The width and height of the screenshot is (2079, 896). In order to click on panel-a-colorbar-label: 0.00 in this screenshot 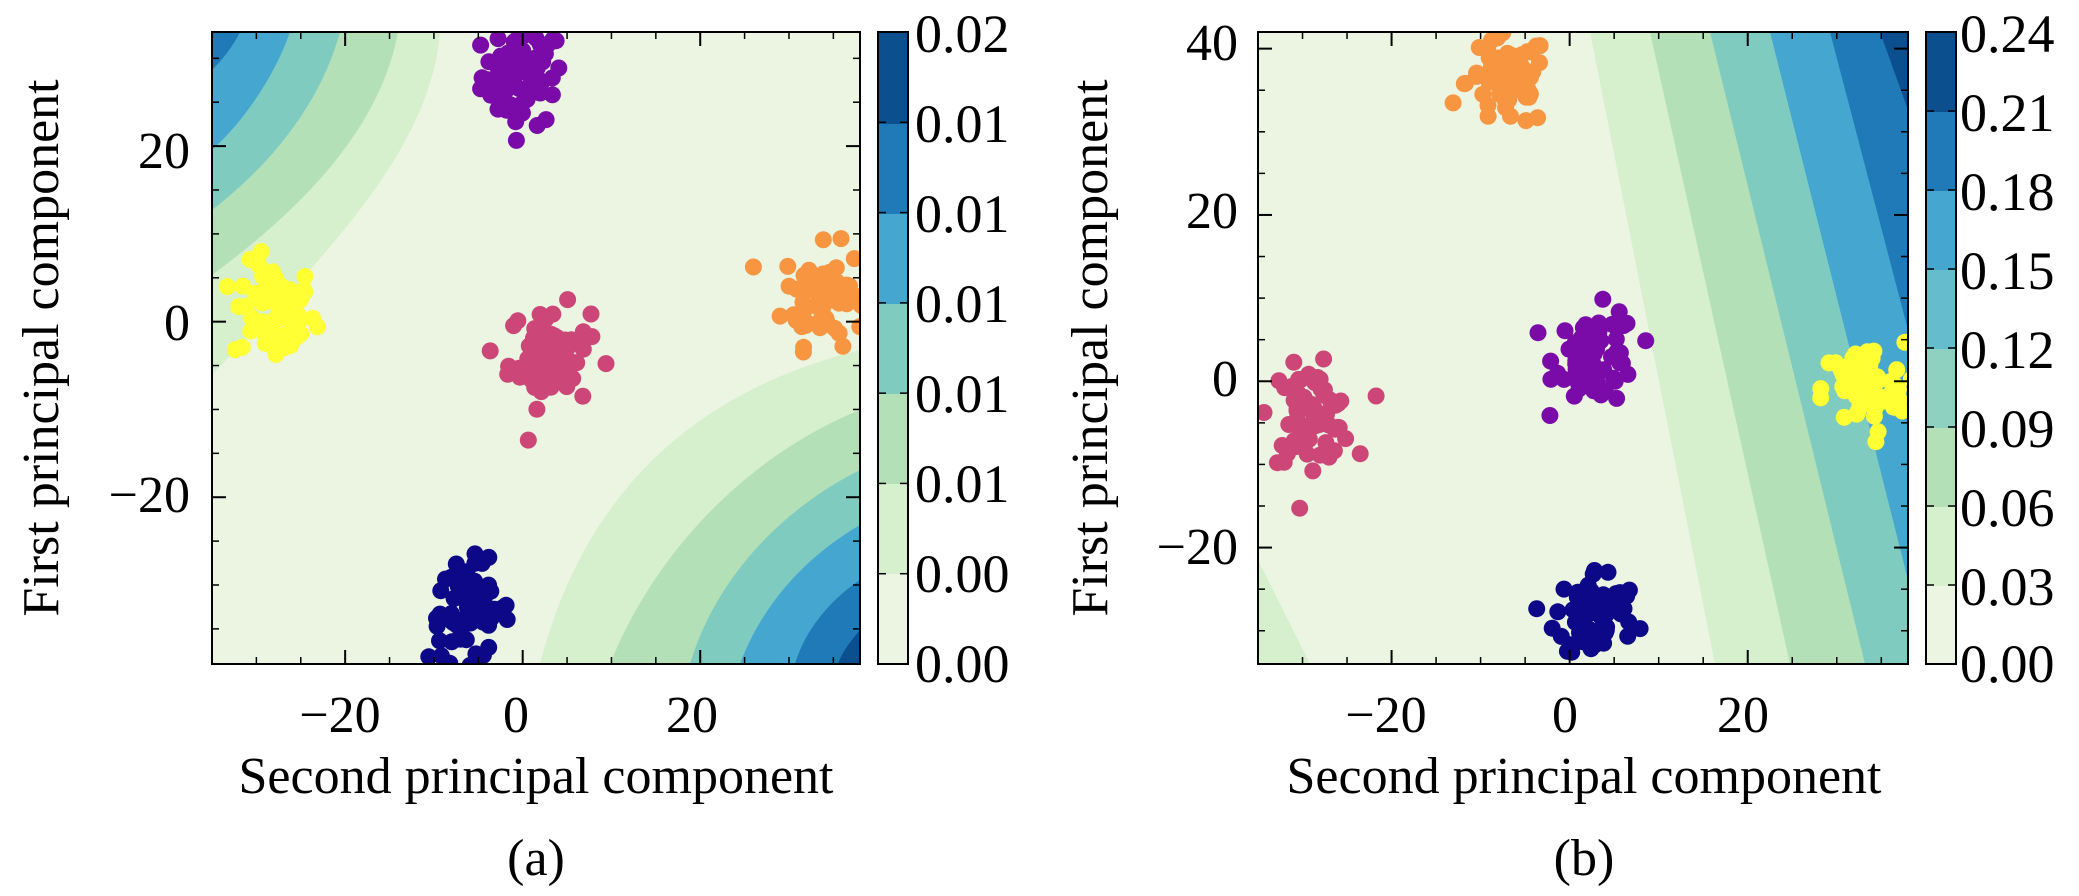, I will do `click(962, 574)`.